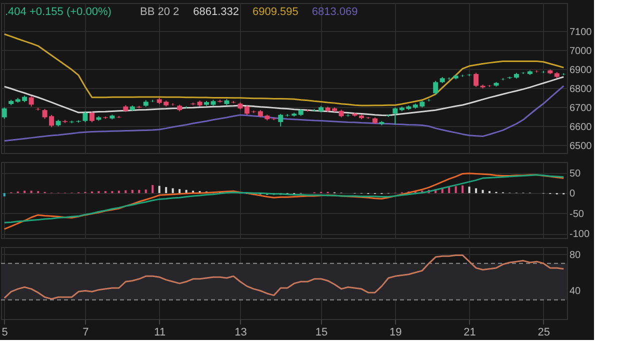  Describe the element at coordinates (576, 292) in the screenshot. I see `y-tick-label: 40` at that location.